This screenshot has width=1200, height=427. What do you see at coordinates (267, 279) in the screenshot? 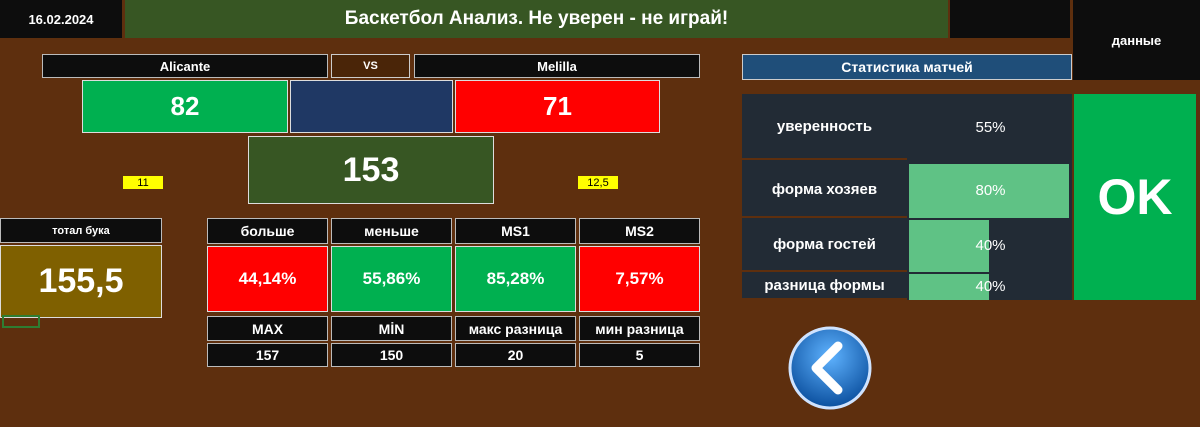
I see `table-value: 44,14%` at bounding box center [267, 279].